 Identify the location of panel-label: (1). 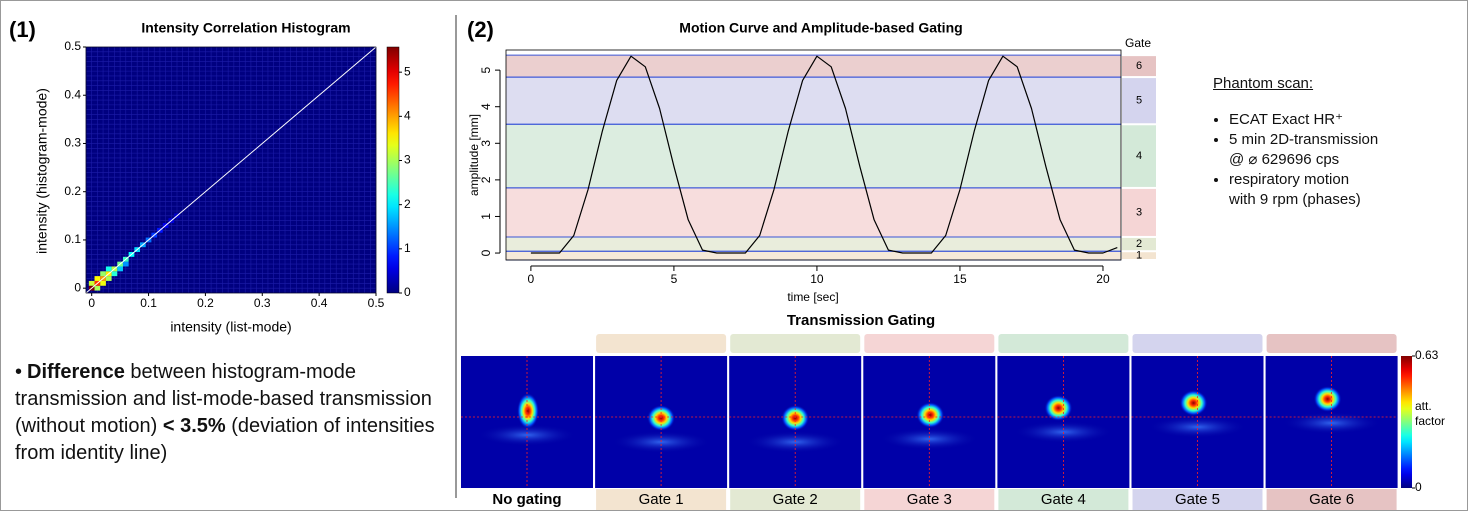
(22, 29).